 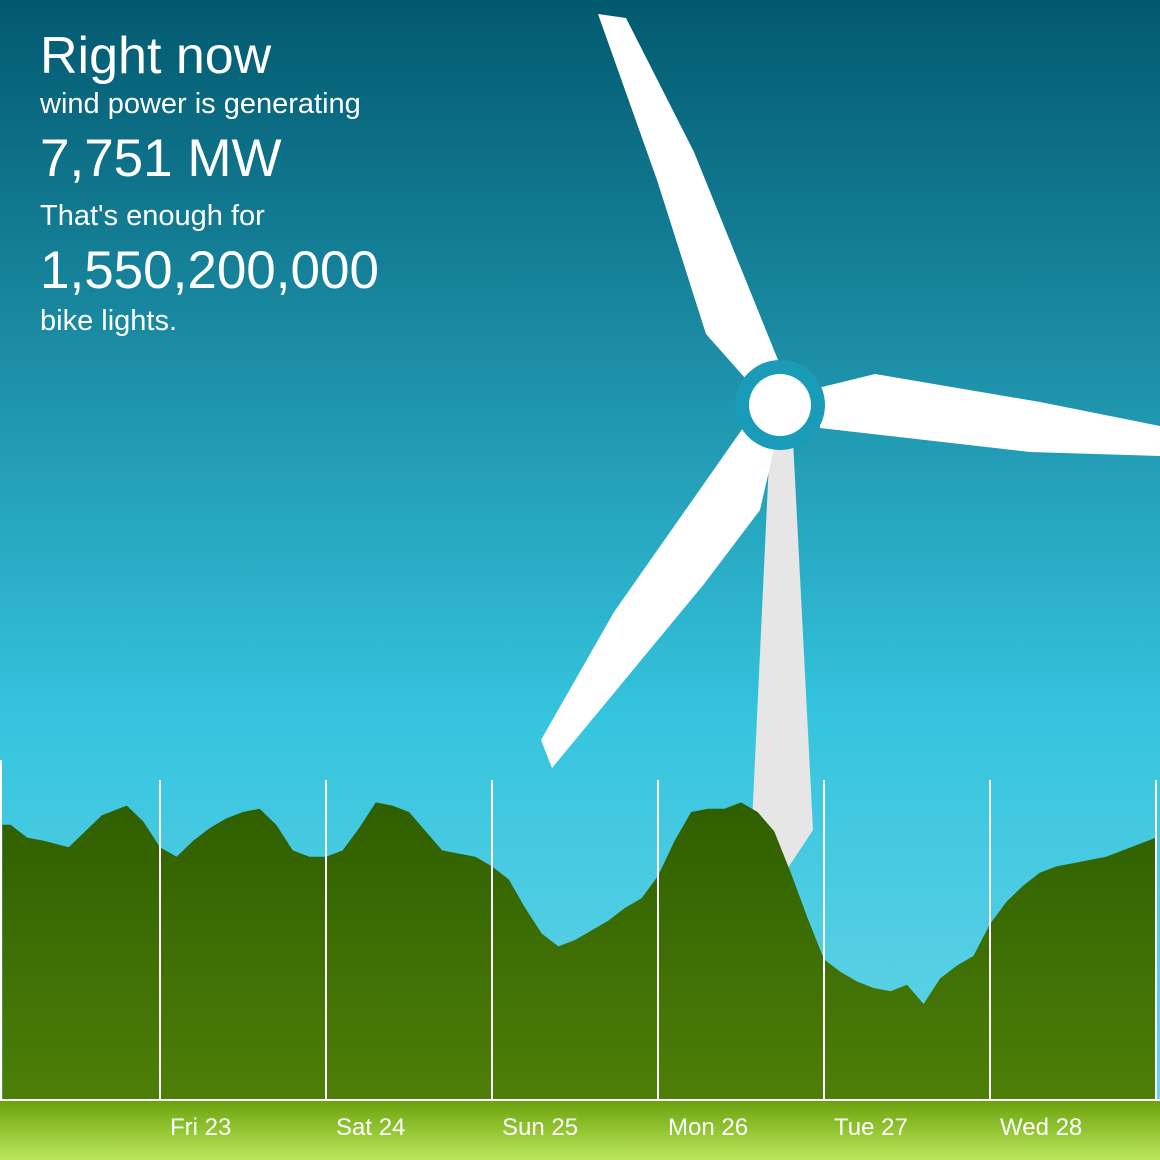 I want to click on turbine-blade-down-left, so click(x=657, y=598).